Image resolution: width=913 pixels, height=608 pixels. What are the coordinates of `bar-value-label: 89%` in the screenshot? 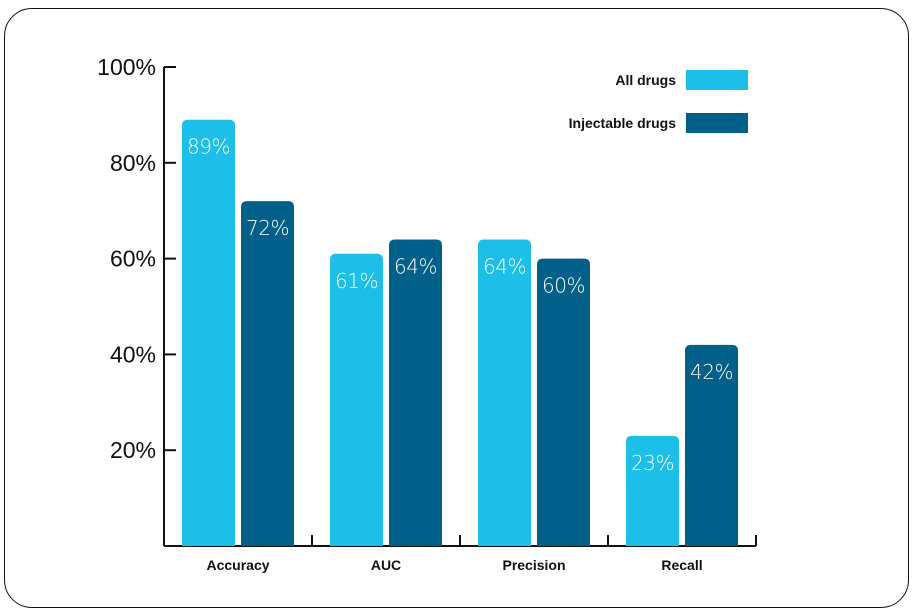 It's located at (208, 147).